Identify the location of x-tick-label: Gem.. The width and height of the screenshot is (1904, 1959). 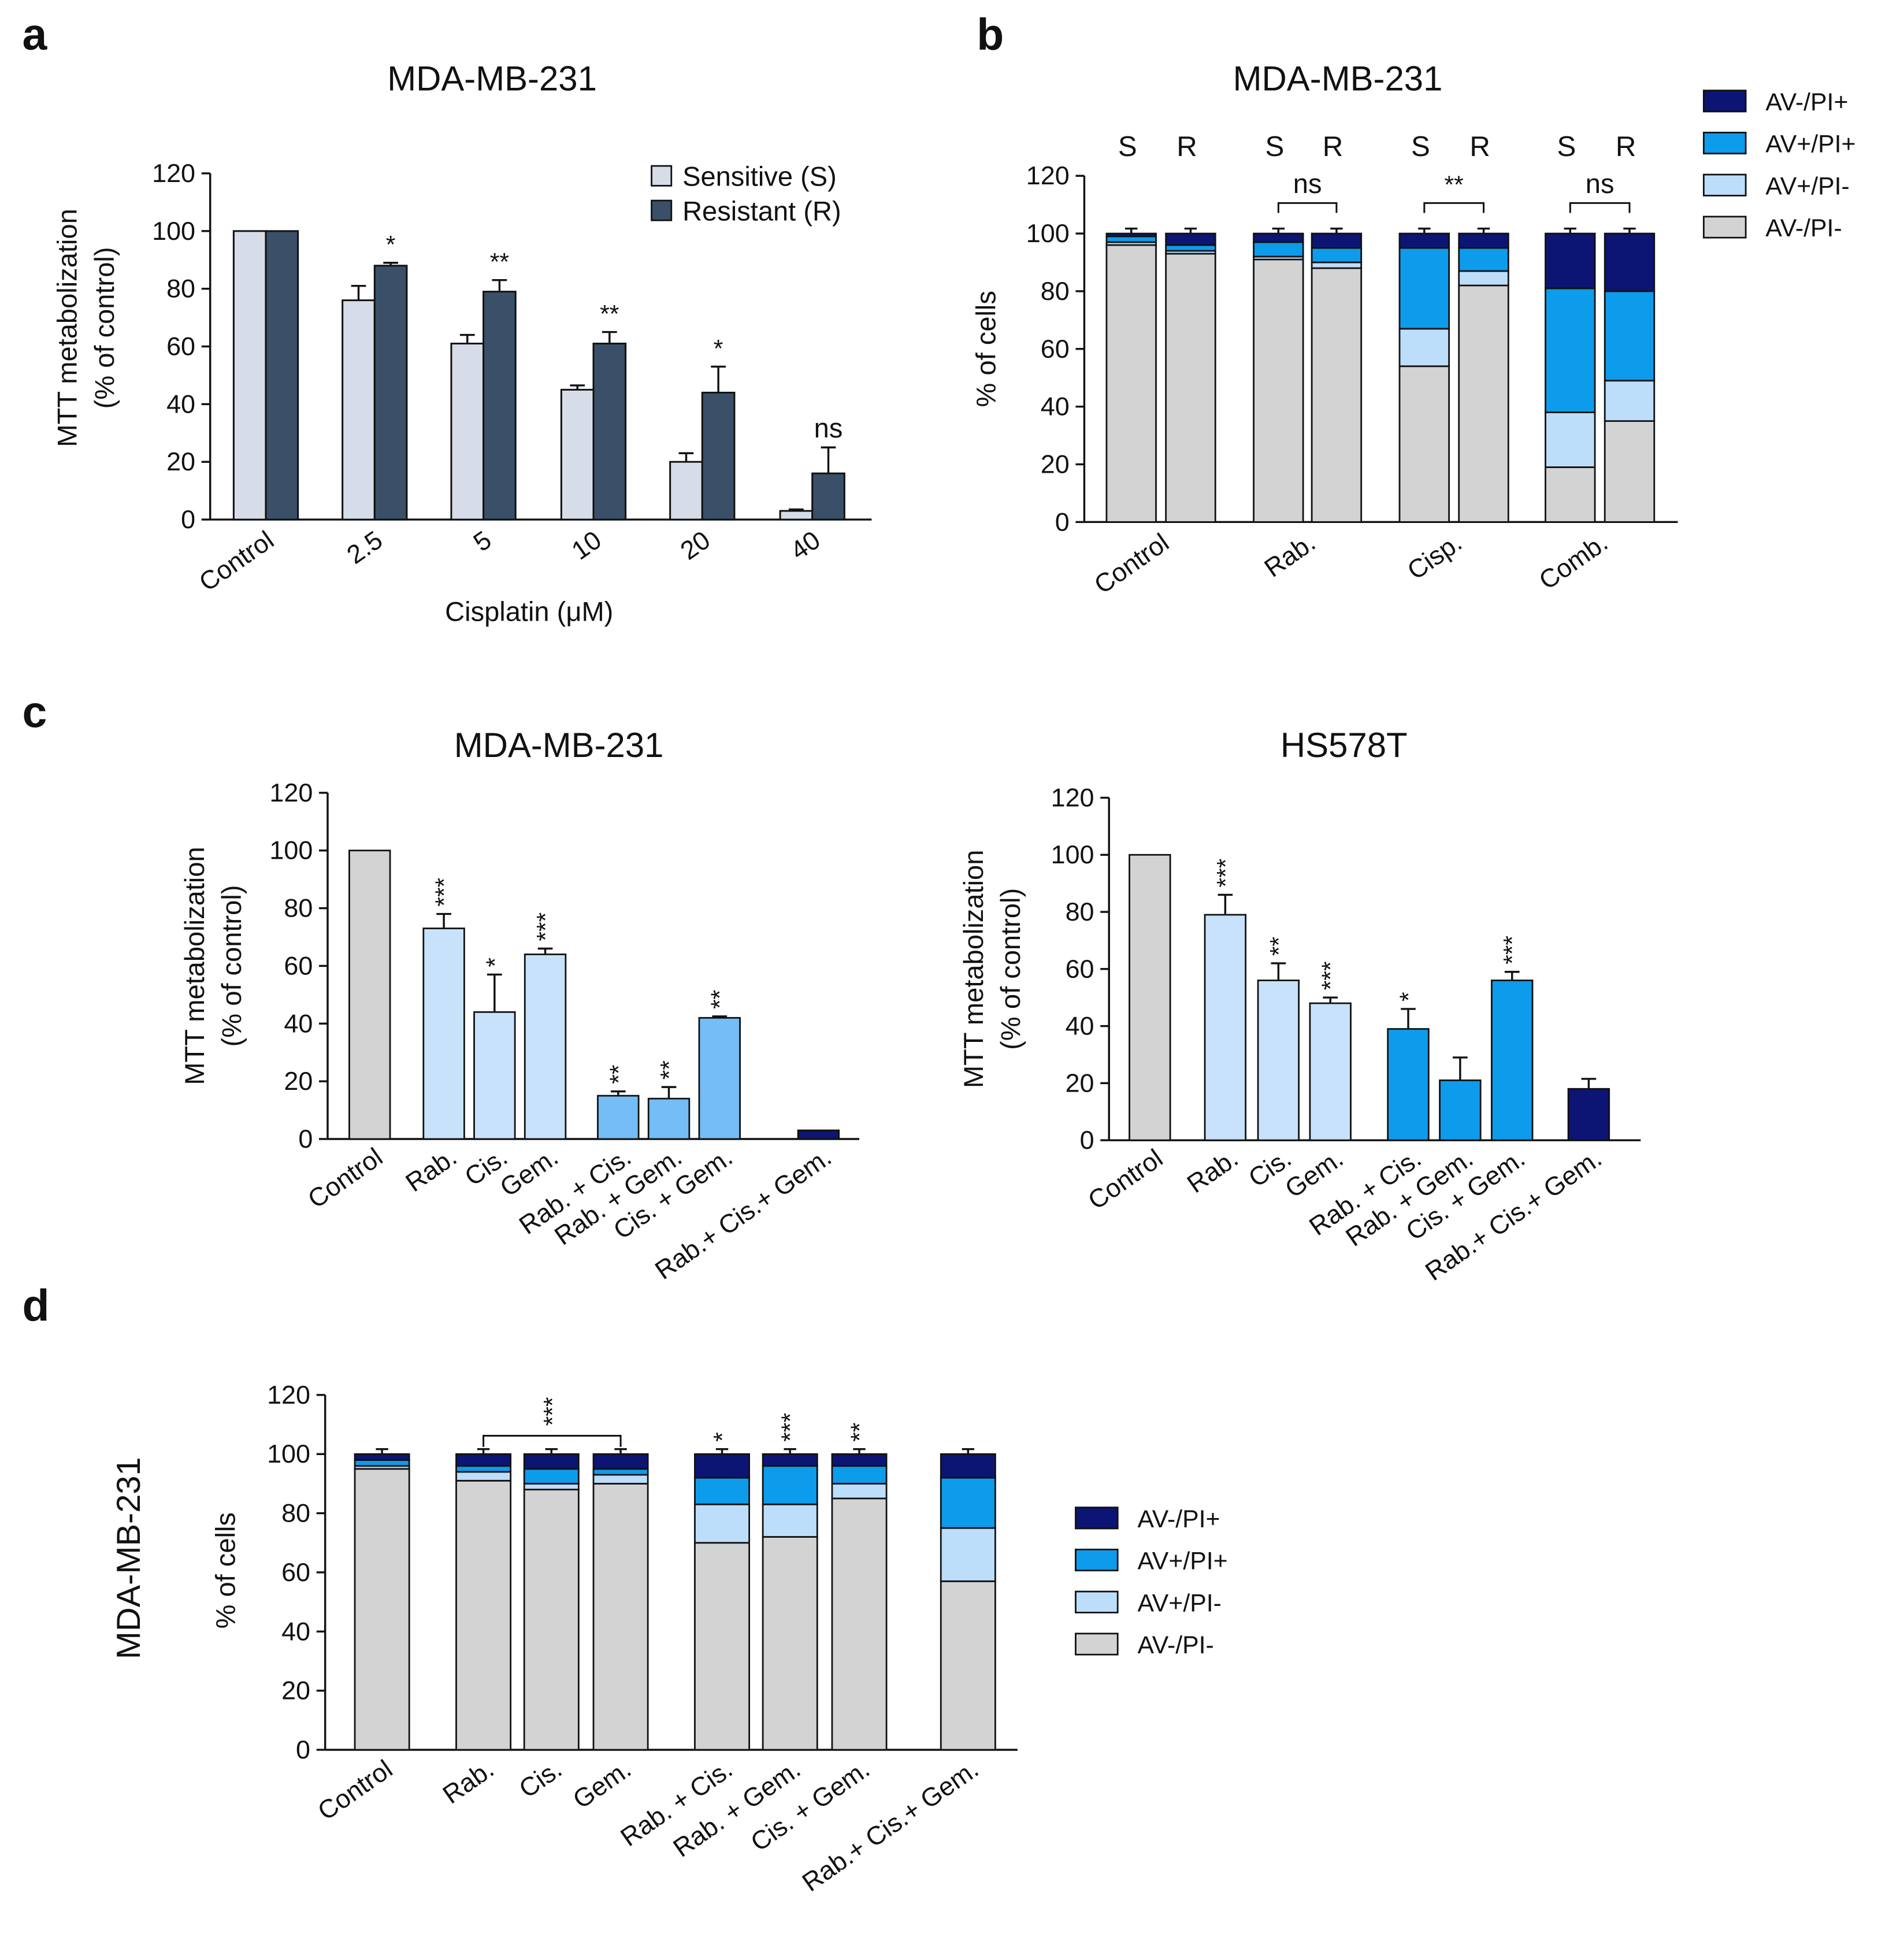
(601, 1785).